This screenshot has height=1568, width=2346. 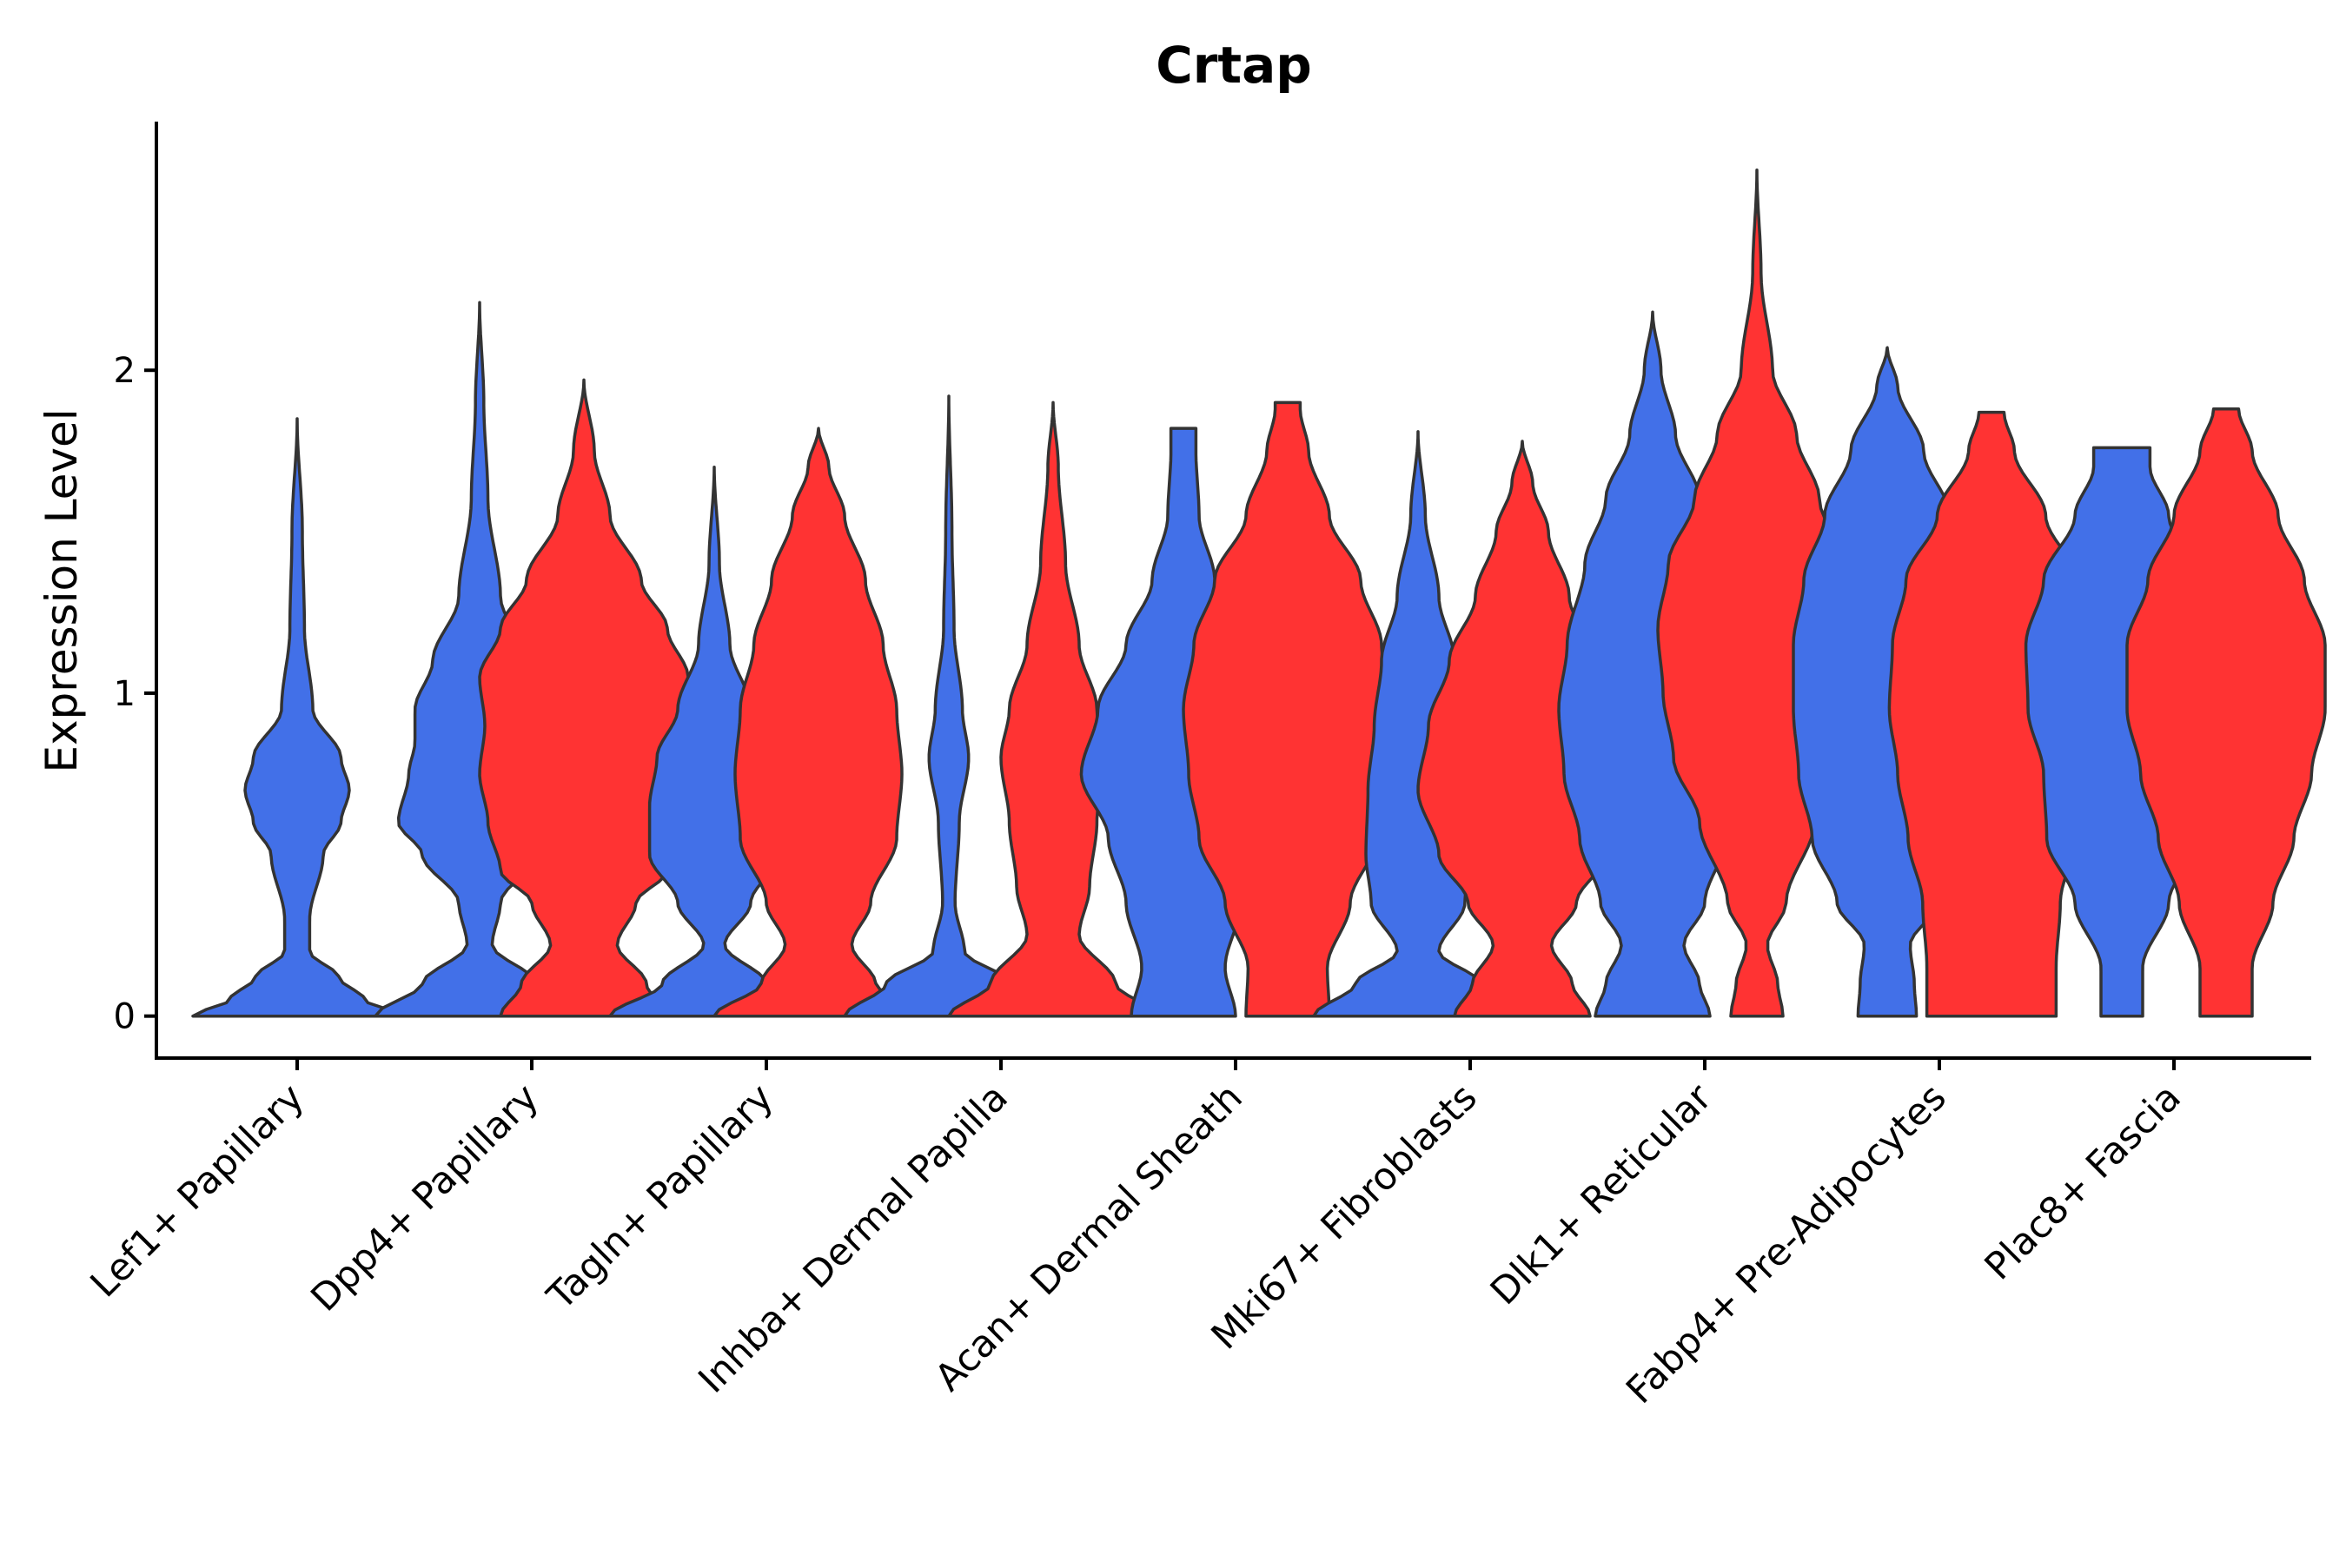 I want to click on x-tick-label: Tagln+ Papillary, so click(x=660, y=1197).